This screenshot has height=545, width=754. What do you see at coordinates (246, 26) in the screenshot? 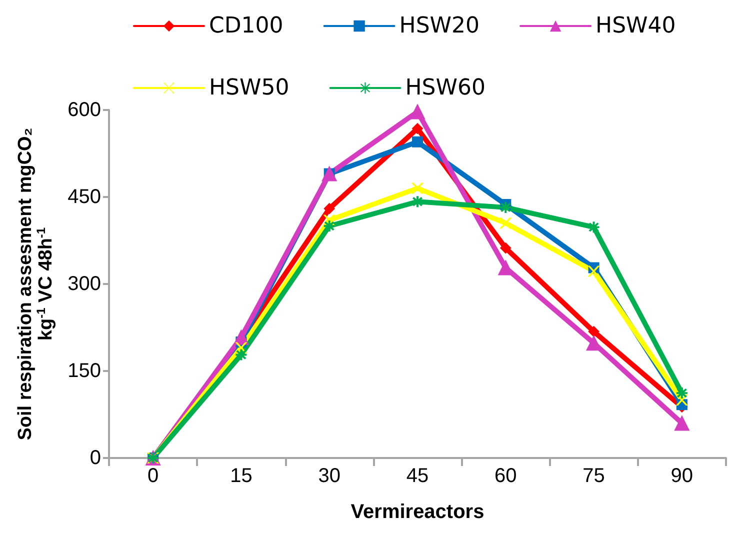
I see `legend-label: CD100` at bounding box center [246, 26].